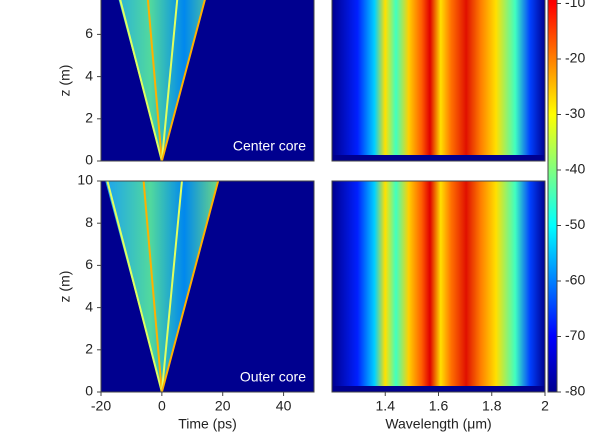 Image resolution: width=612 pixels, height=435 pixels. I want to click on colorbar-tick-label: -10, so click(575, 5).